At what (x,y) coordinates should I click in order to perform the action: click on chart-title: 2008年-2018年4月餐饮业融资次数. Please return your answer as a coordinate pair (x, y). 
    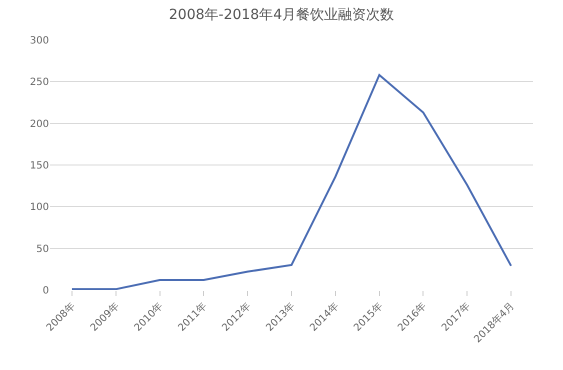
    Looking at the image, I should click on (281, 15).